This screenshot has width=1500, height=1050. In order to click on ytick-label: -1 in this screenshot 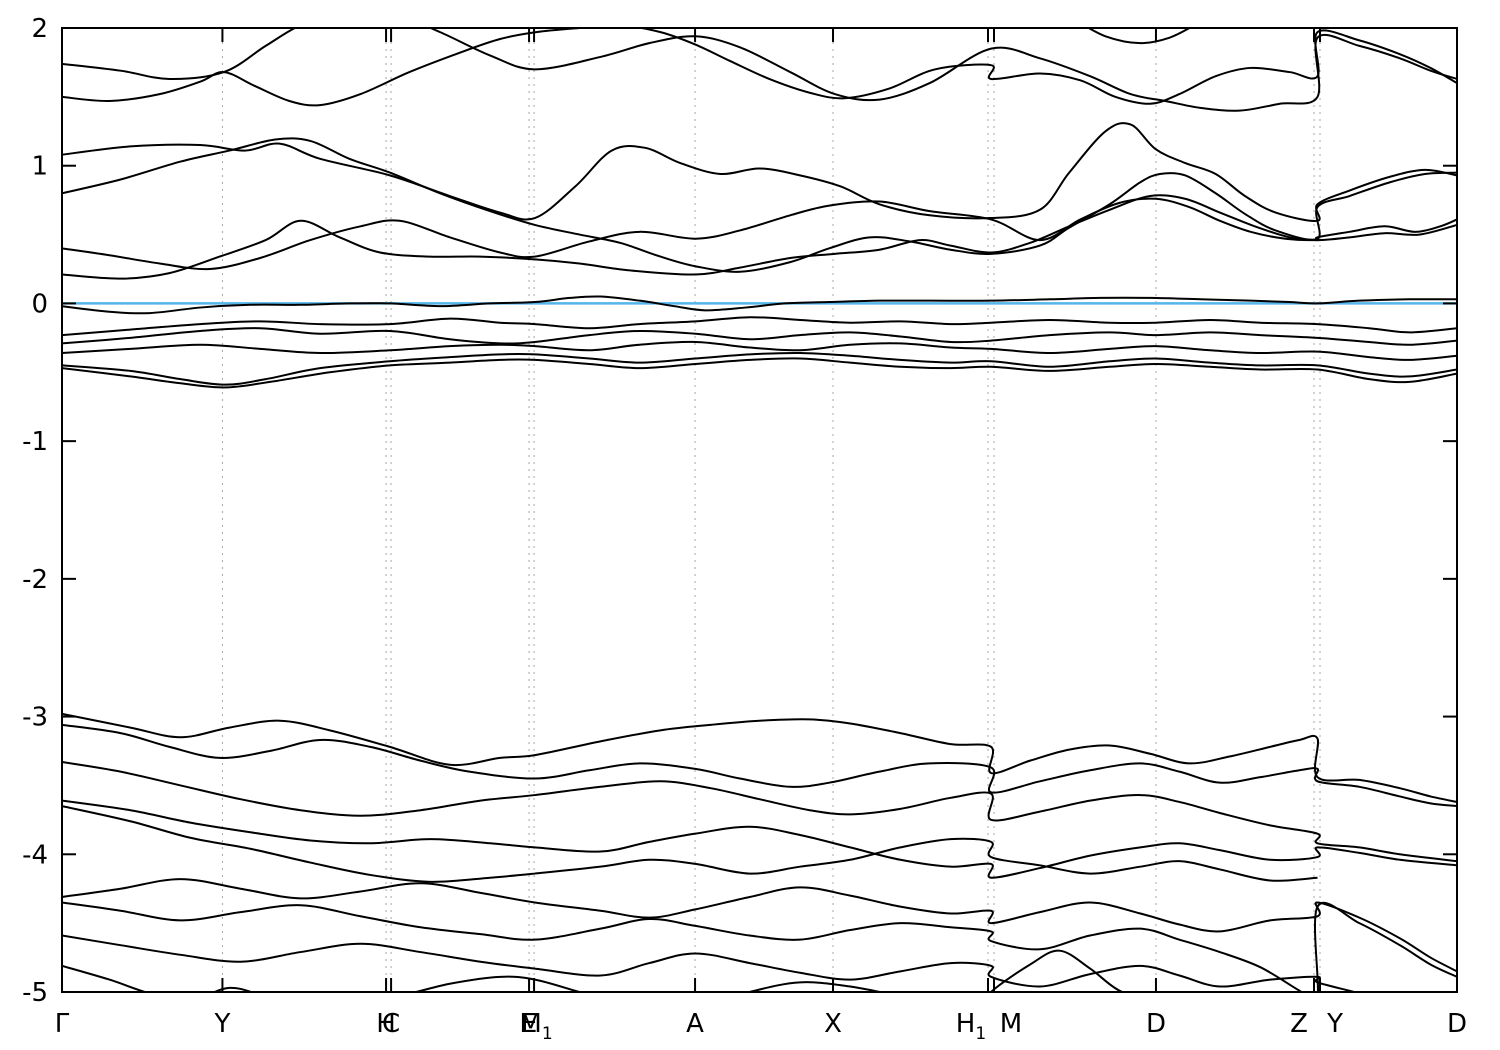, I will do `click(35, 442)`.